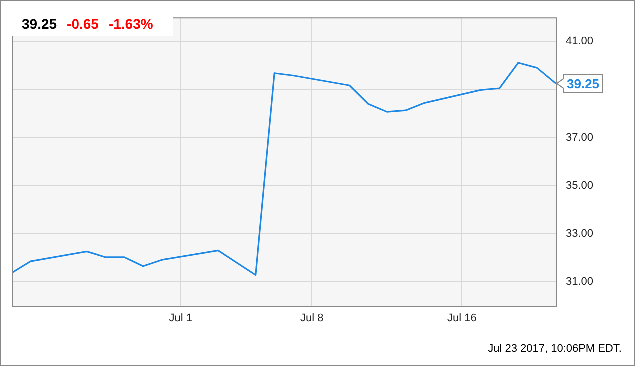 The width and height of the screenshot is (635, 366). Describe the element at coordinates (462, 318) in the screenshot. I see `x-tick-label: Jul 16` at that location.